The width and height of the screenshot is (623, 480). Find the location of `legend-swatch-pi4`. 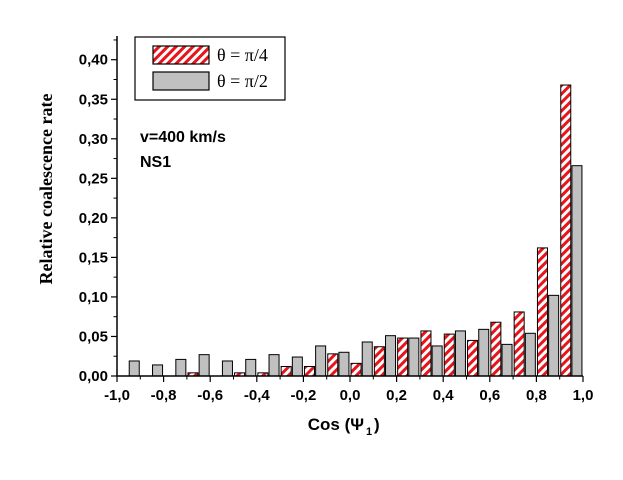

legend-swatch-pi4 is located at coordinates (181, 55).